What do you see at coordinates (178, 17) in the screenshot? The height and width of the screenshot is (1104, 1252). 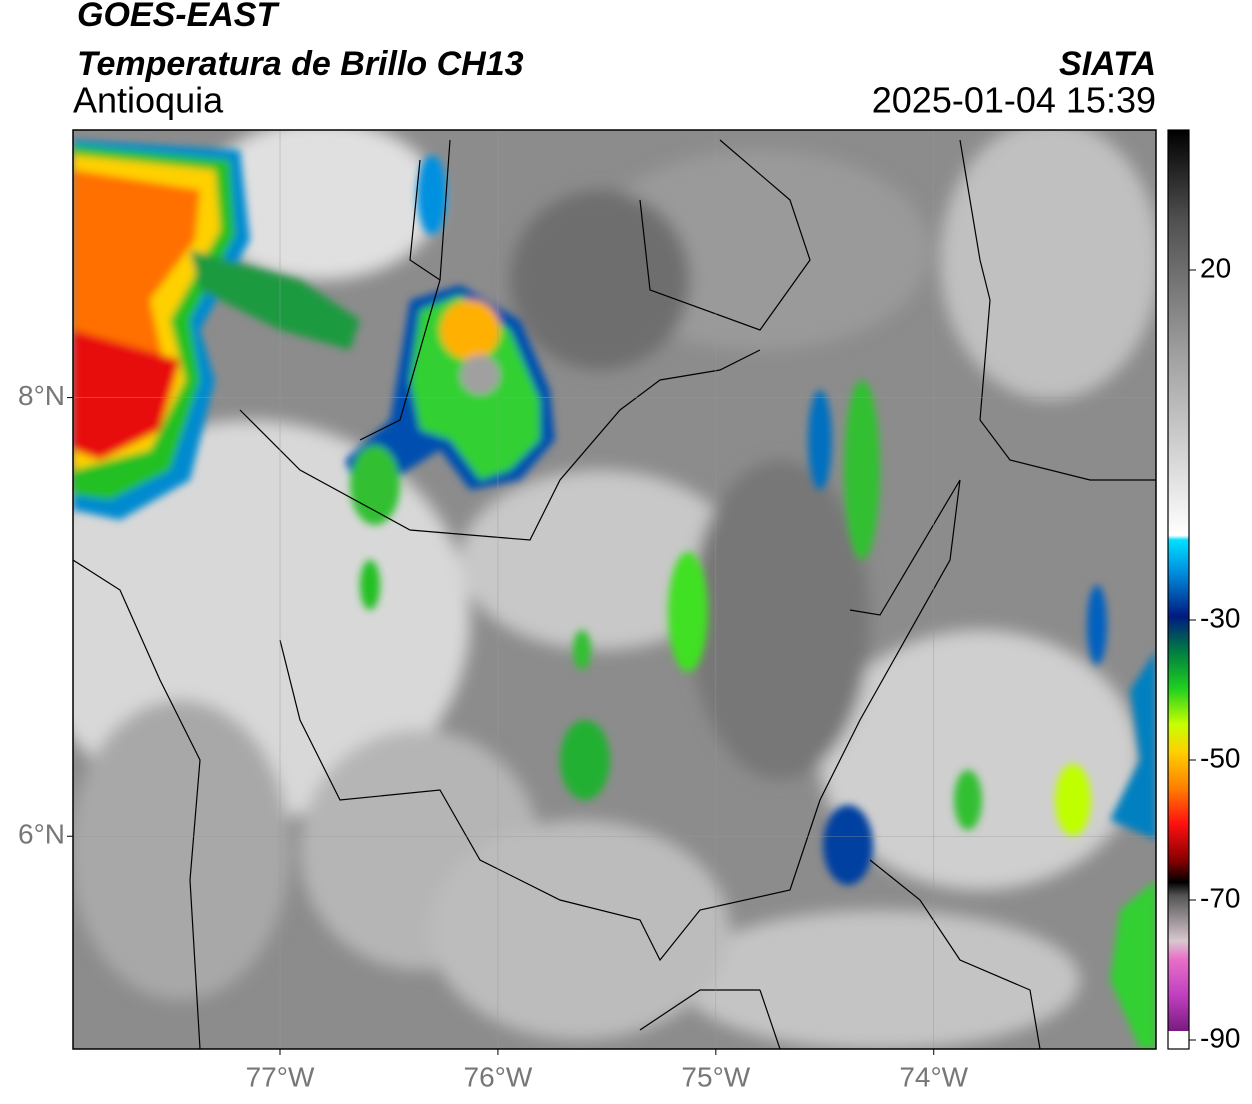 I see `title: GOES-EAST` at bounding box center [178, 17].